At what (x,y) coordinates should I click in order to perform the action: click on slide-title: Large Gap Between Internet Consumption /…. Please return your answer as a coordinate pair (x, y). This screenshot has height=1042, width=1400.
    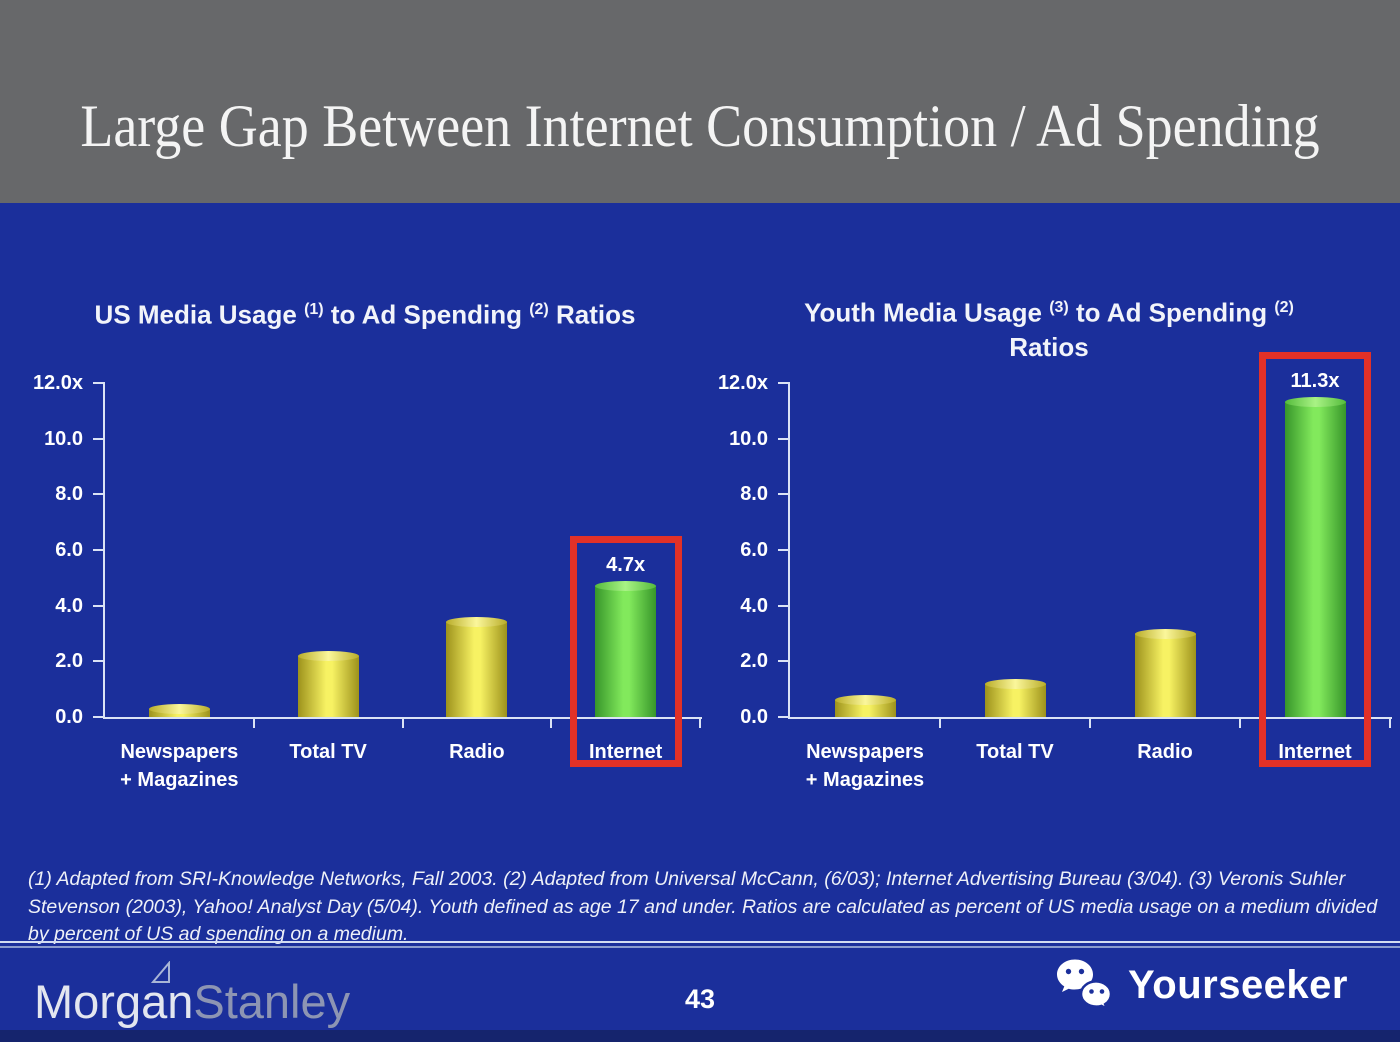
    Looking at the image, I should click on (700, 126).